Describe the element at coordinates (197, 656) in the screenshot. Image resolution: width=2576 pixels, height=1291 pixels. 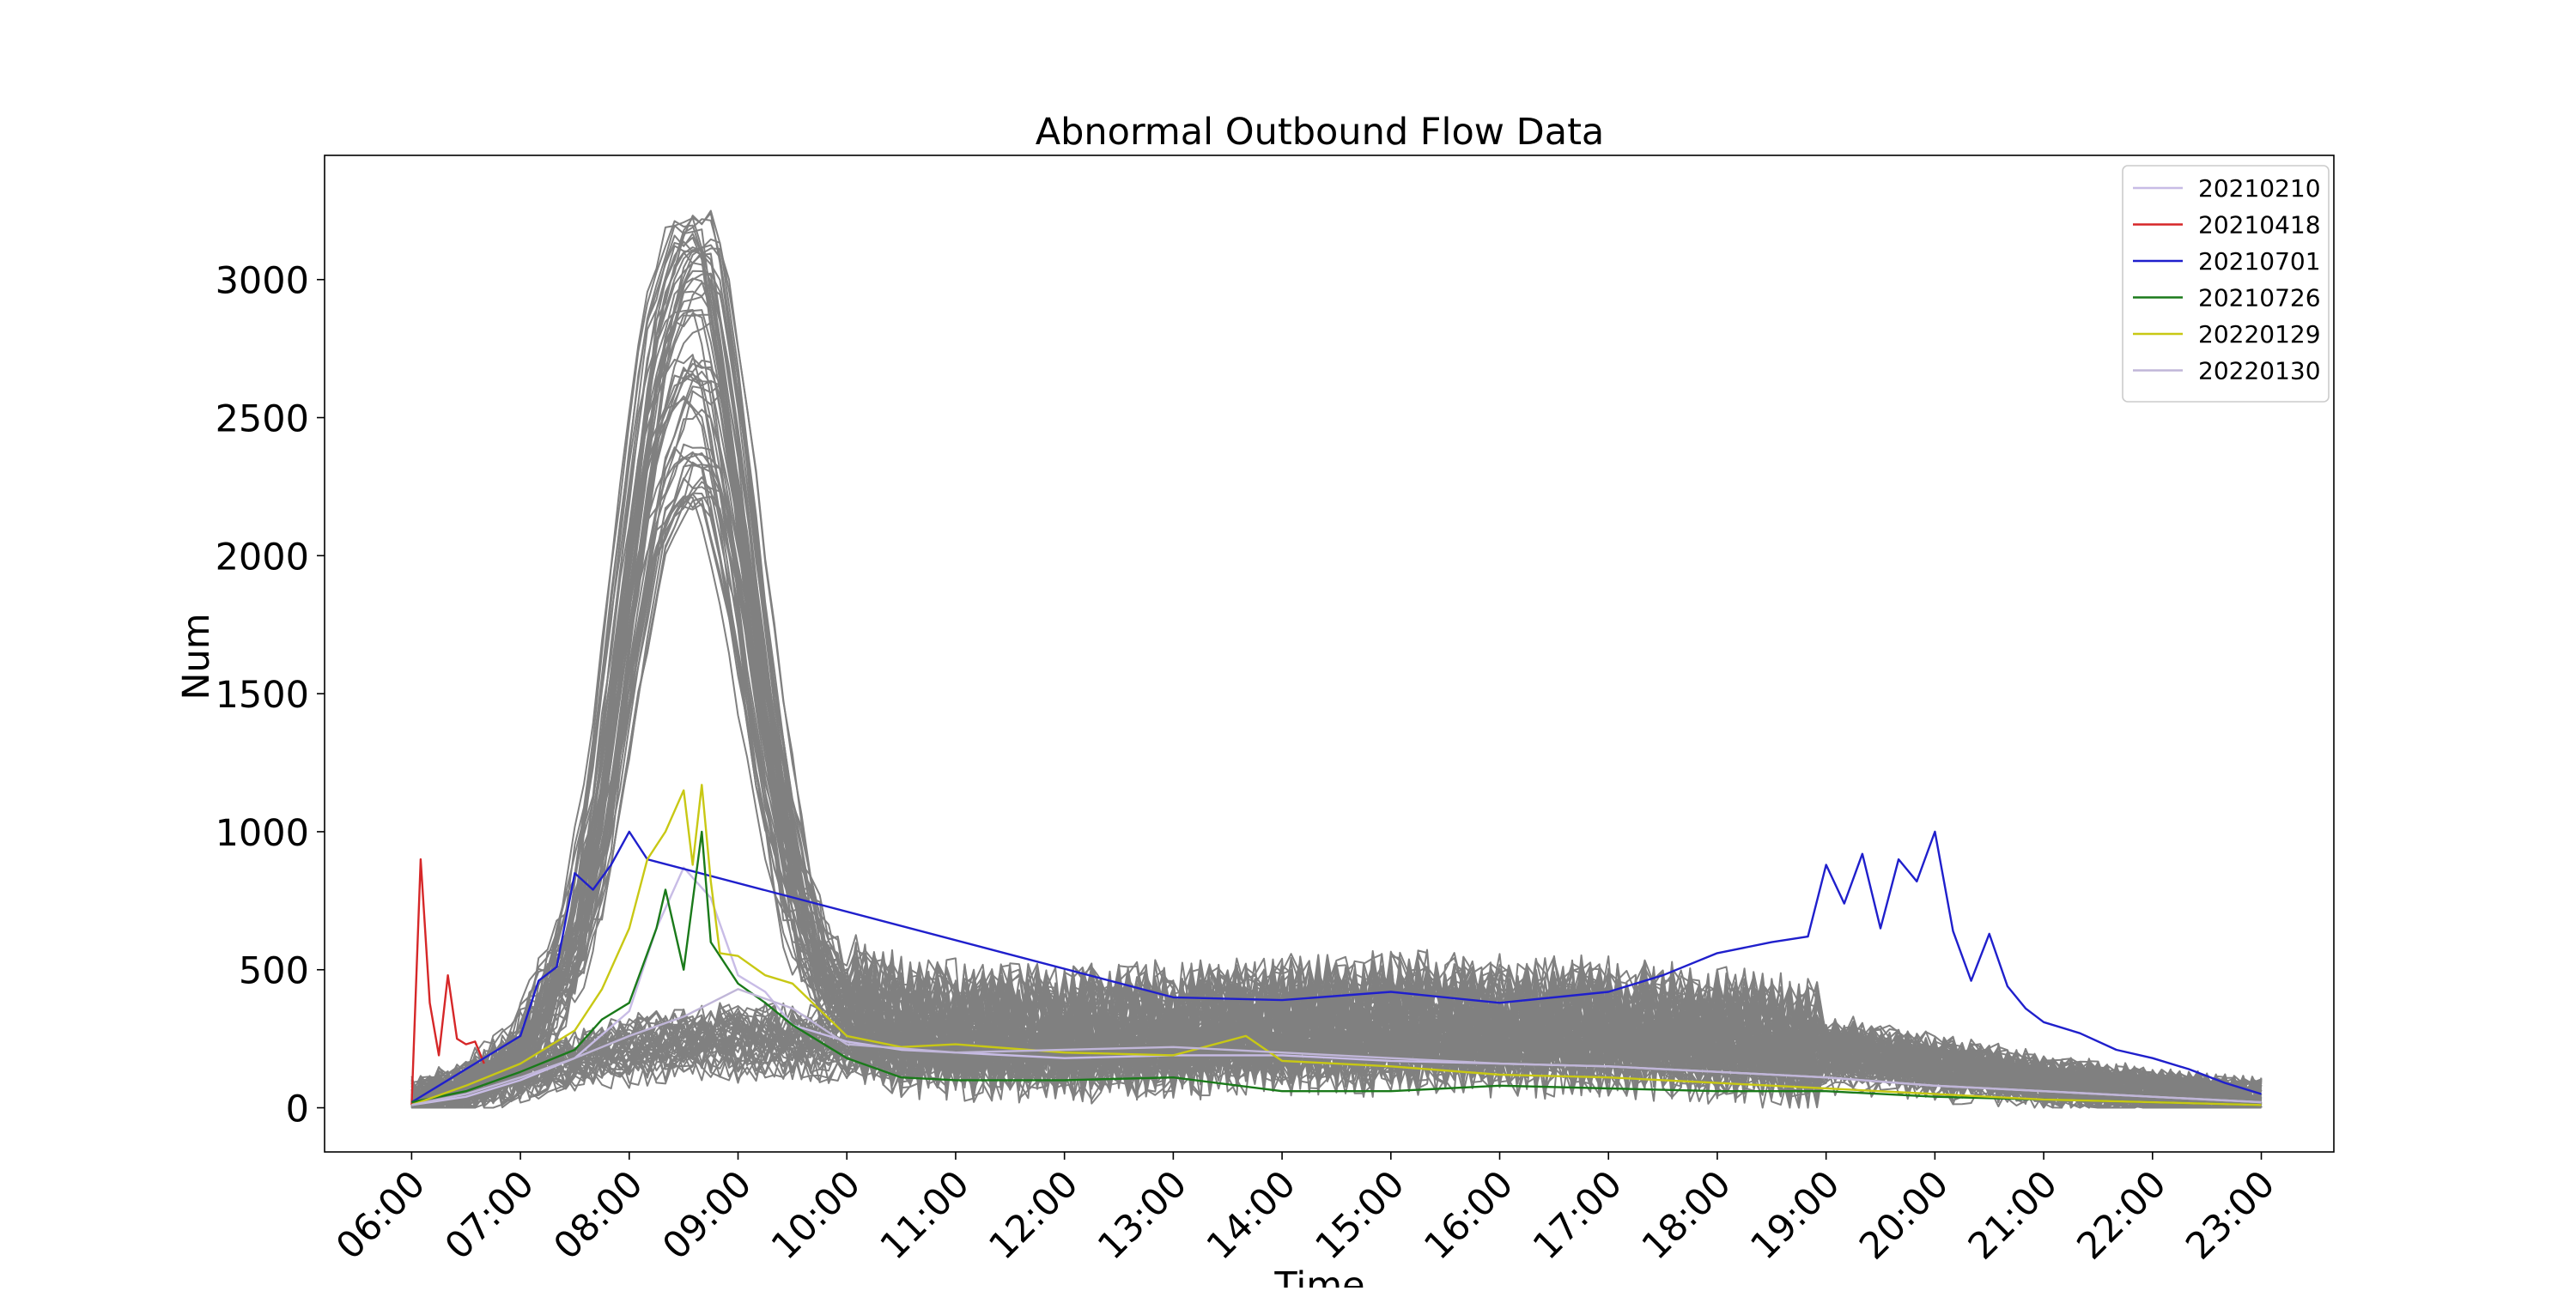
I see `y-axis-label: Num` at that location.